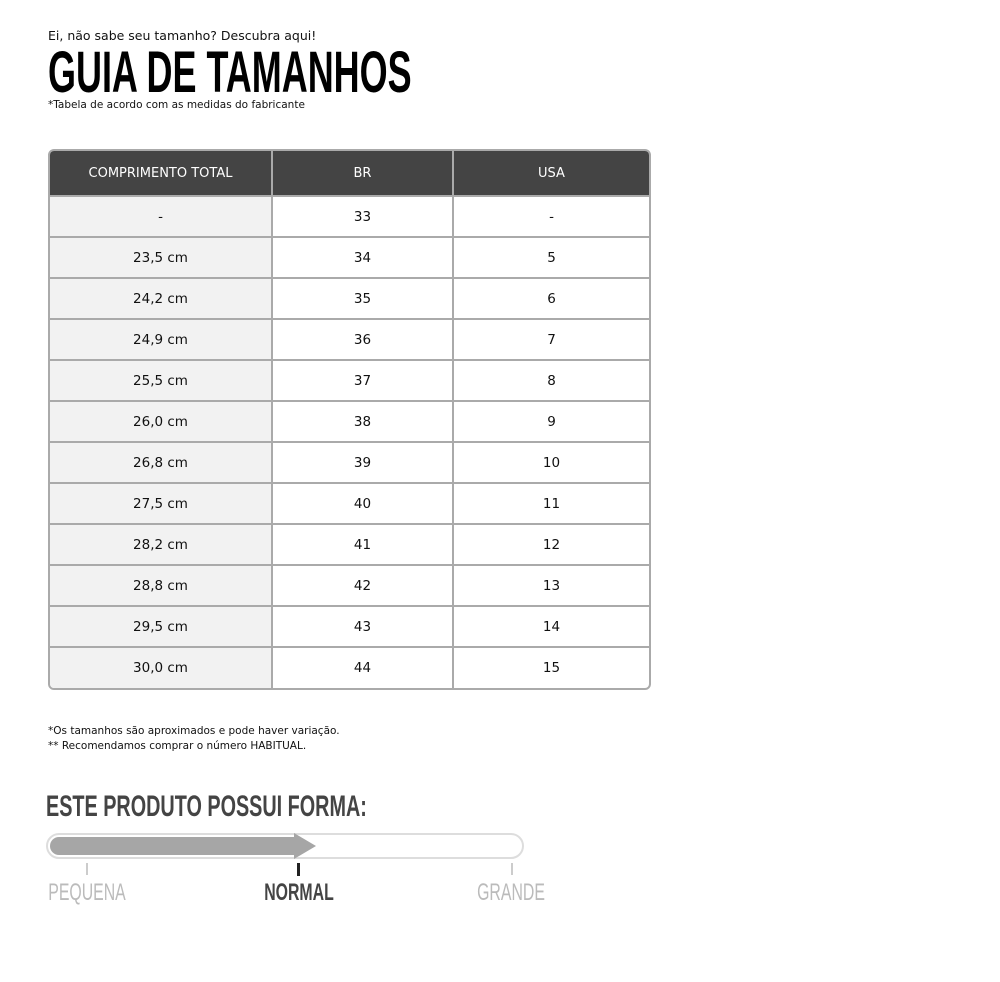 Image resolution: width=1000 pixels, height=982 pixels. I want to click on table-cell: 35, so click(363, 298).